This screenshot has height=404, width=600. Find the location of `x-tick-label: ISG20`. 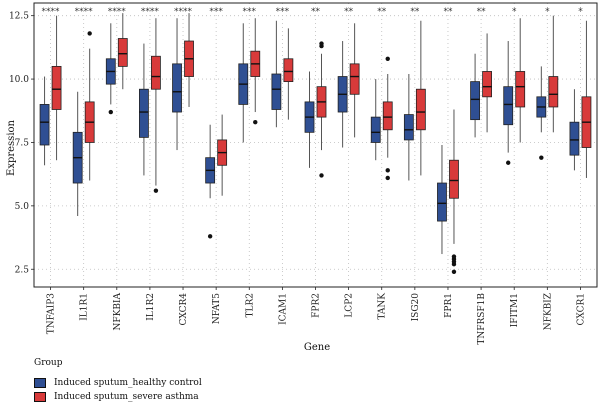

x-tick-label: ISG20 is located at coordinates (416, 307).